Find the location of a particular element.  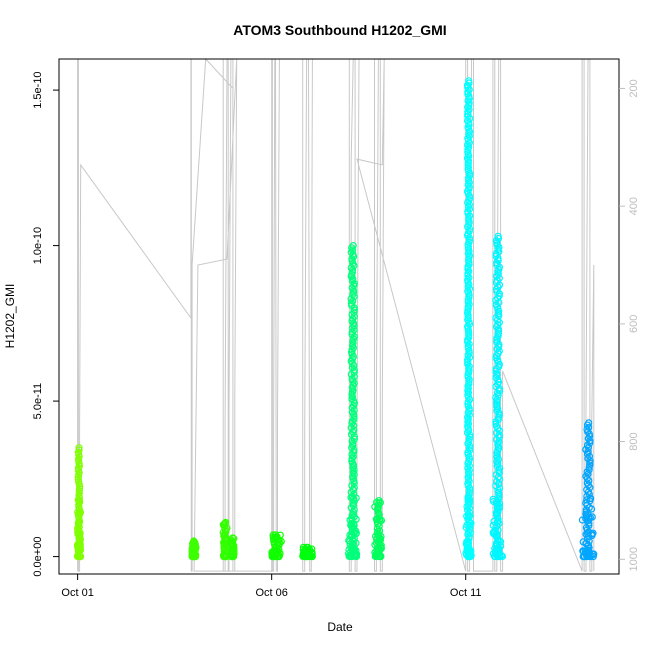

chart-title: ATOM3 Southbound H1202_GMI is located at coordinates (339, 30).